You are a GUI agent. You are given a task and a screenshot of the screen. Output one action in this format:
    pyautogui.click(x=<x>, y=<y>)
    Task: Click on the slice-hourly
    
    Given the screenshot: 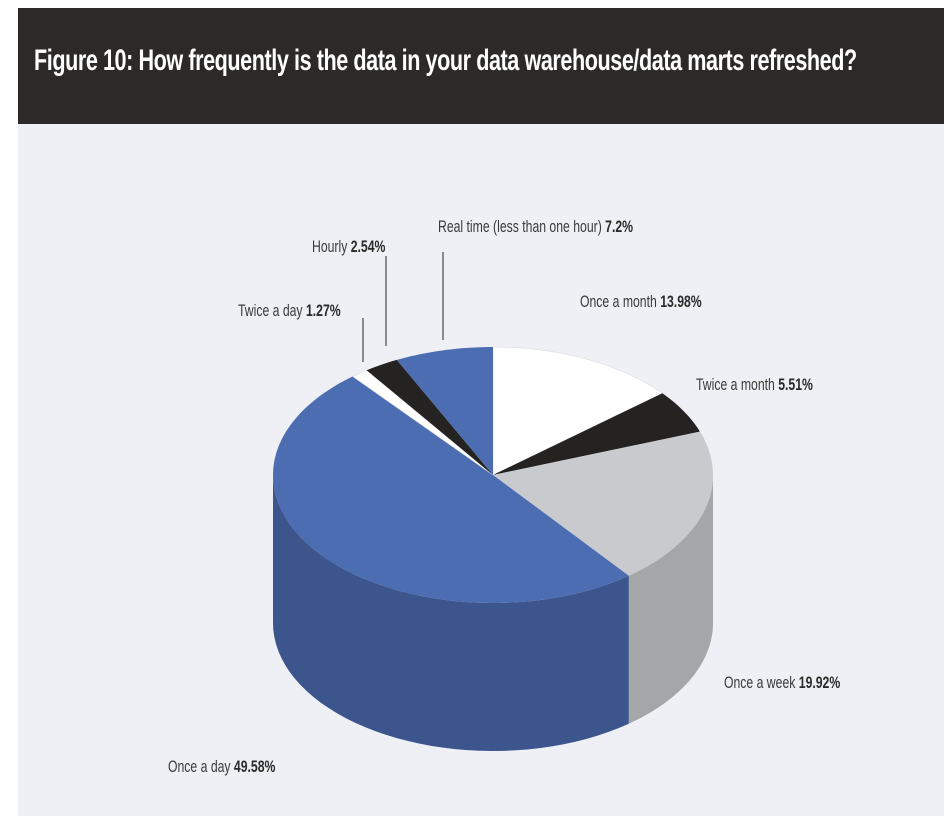 What is the action you would take?
    pyautogui.click(x=429, y=417)
    